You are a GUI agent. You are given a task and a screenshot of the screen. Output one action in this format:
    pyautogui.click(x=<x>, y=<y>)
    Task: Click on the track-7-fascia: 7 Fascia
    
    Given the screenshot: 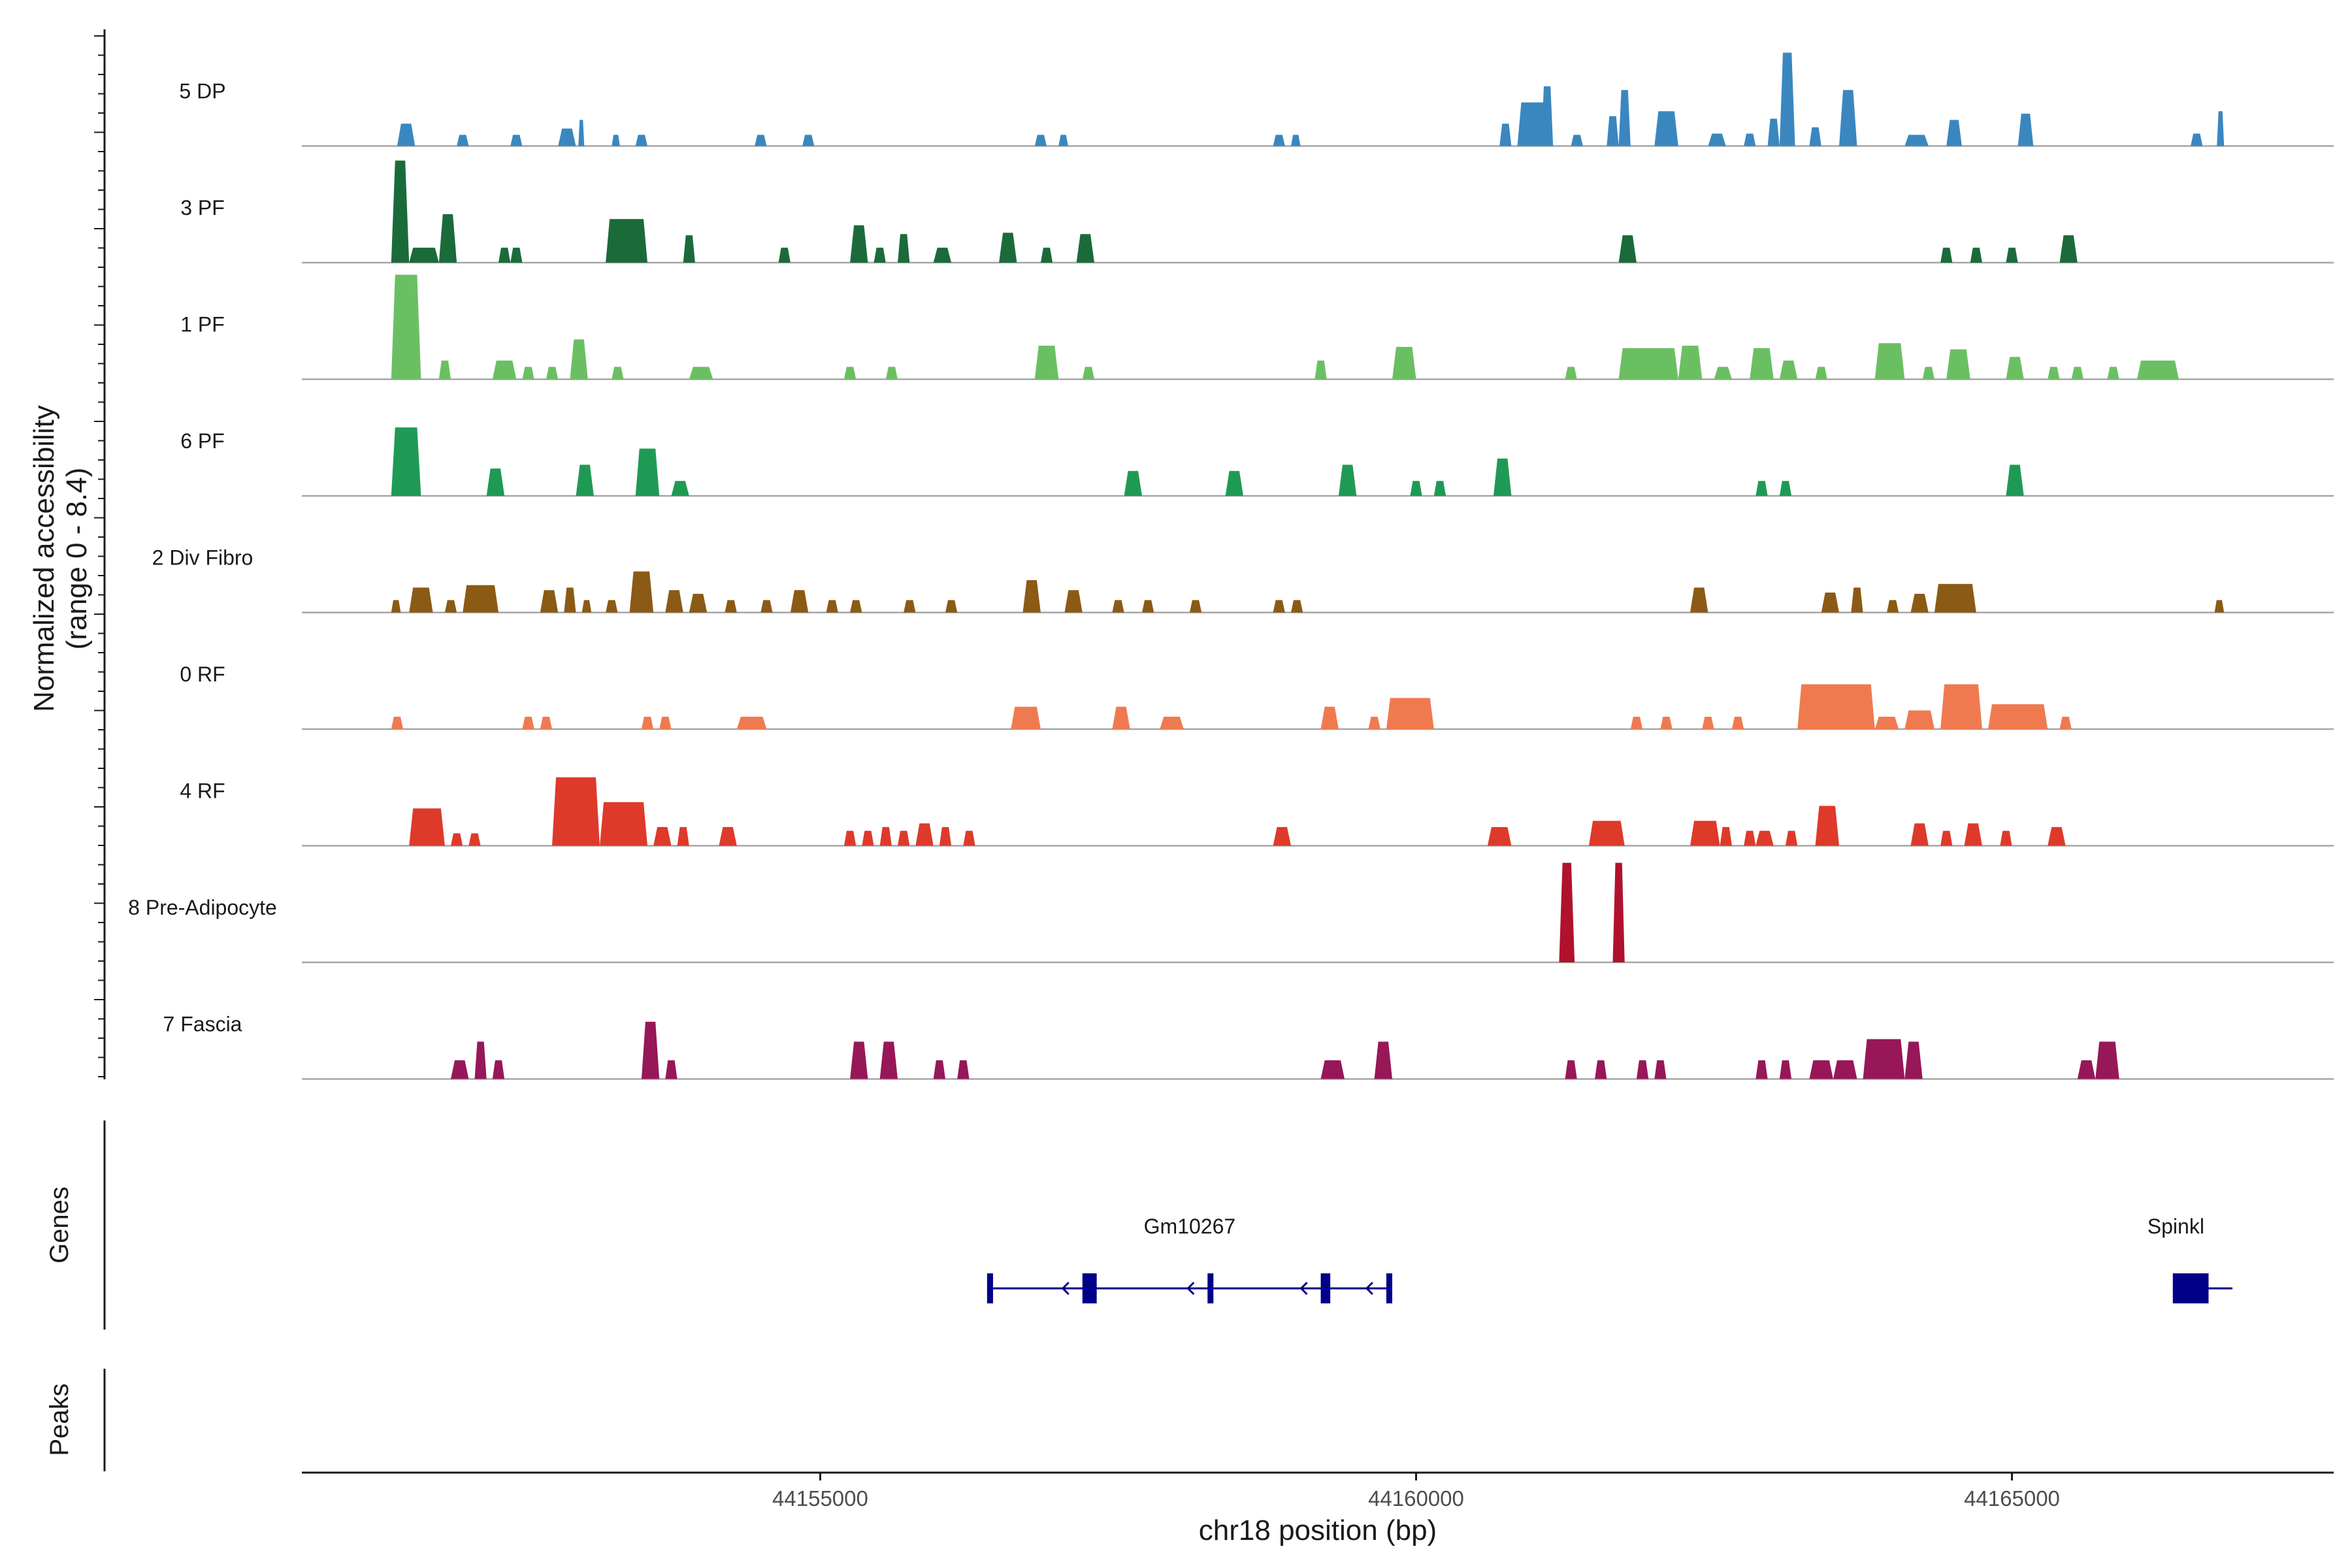 What is the action you would take?
    pyautogui.click(x=1248, y=1046)
    